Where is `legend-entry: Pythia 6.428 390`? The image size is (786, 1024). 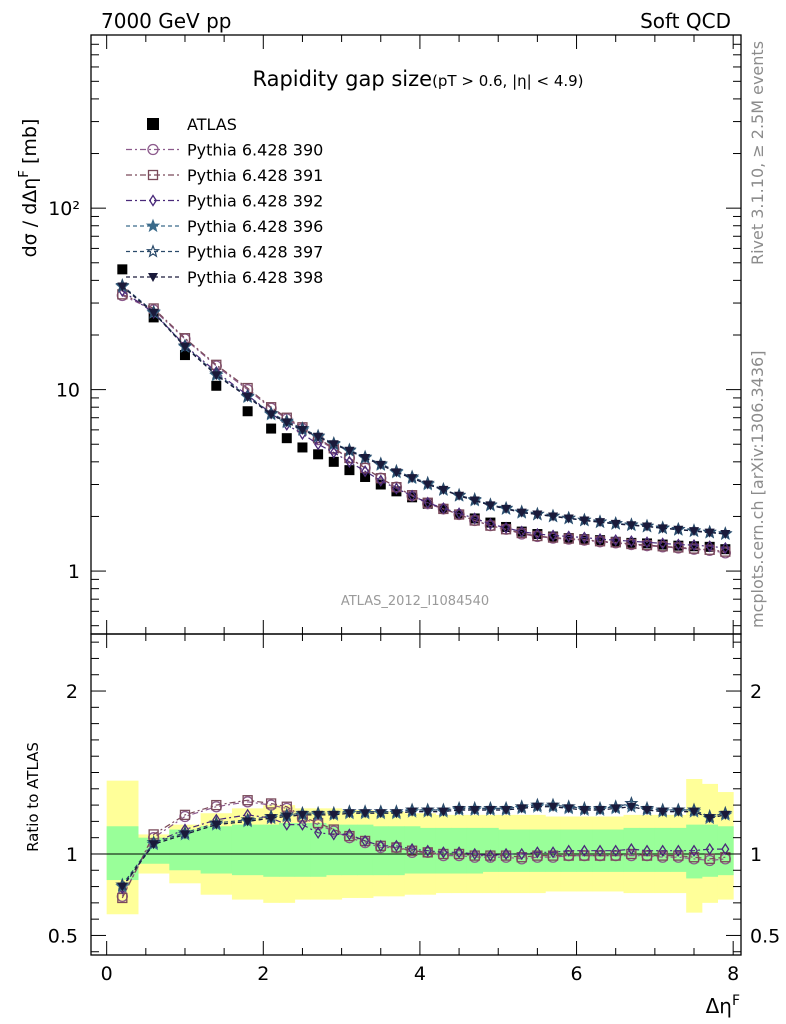
legend-entry: Pythia 6.428 390 is located at coordinates (224, 150).